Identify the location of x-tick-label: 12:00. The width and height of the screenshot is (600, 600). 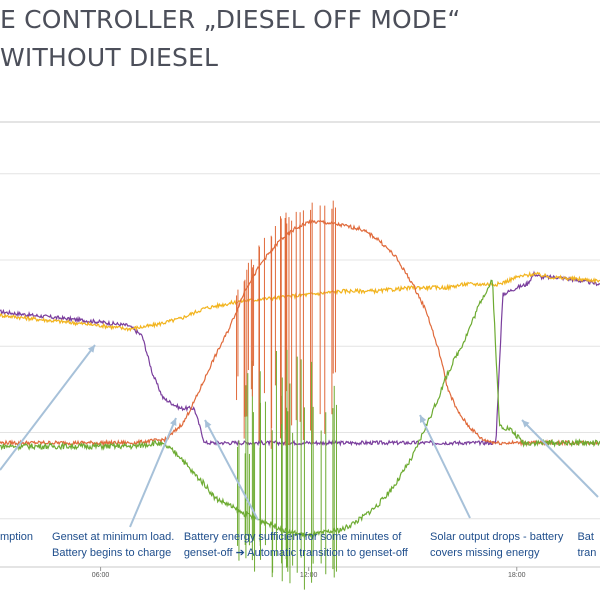
(309, 575).